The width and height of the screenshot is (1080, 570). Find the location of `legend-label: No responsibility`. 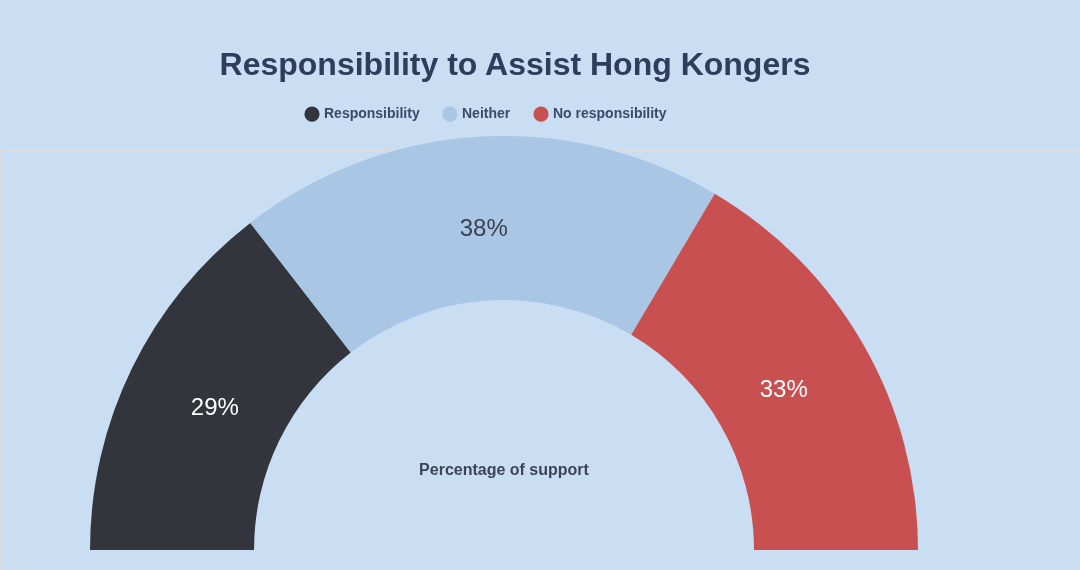

legend-label: No responsibility is located at coordinates (610, 113).